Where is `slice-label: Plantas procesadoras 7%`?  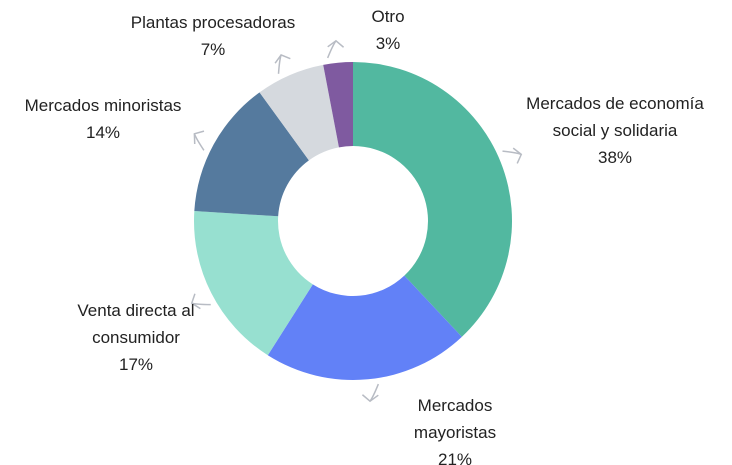
slice-label: Plantas procesadoras 7% is located at coordinates (213, 36).